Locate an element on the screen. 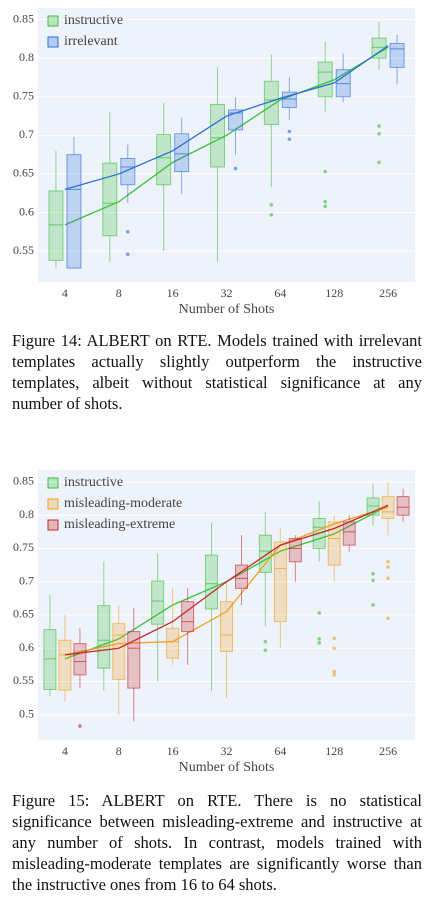 Image resolution: width=434 pixels, height=916 pixels. legend-label: misleading-moderate is located at coordinates (123, 503).